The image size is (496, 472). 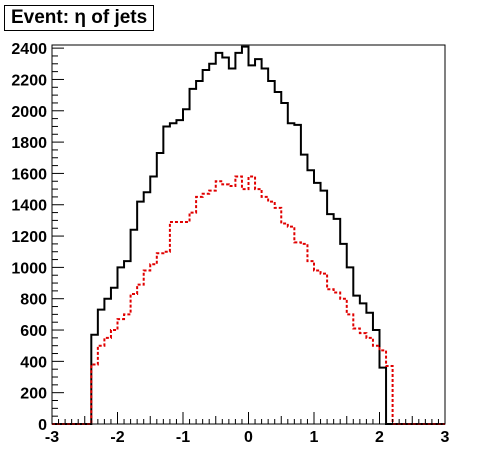 What do you see at coordinates (33, 331) in the screenshot?
I see `y-tick-label: 600` at bounding box center [33, 331].